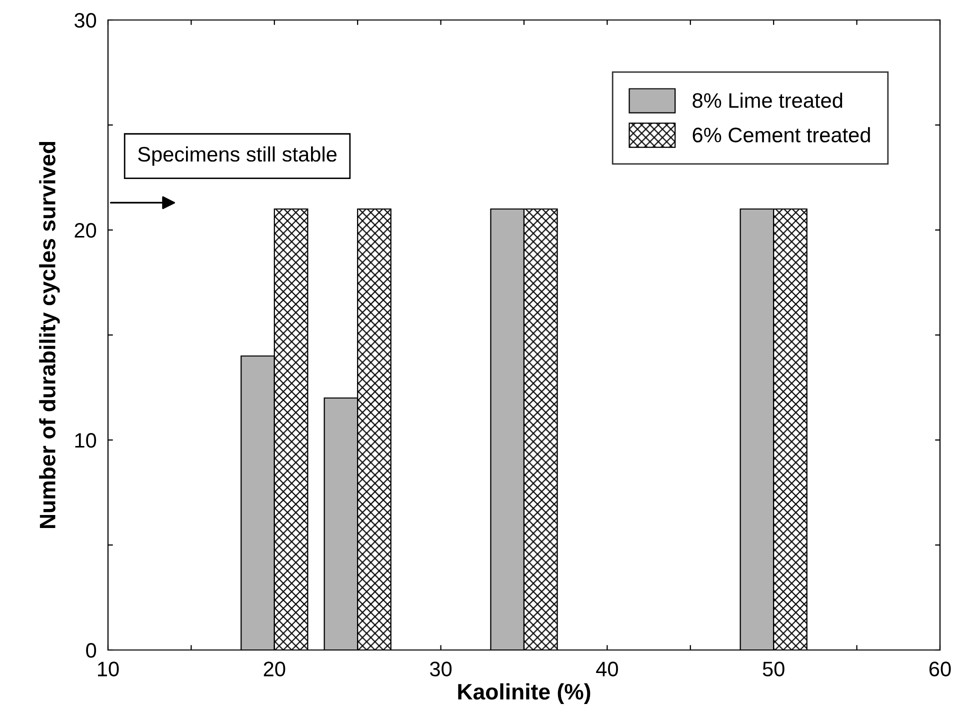 The height and width of the screenshot is (726, 959). What do you see at coordinates (85, 230) in the screenshot?
I see `y-tick-label: 20` at bounding box center [85, 230].